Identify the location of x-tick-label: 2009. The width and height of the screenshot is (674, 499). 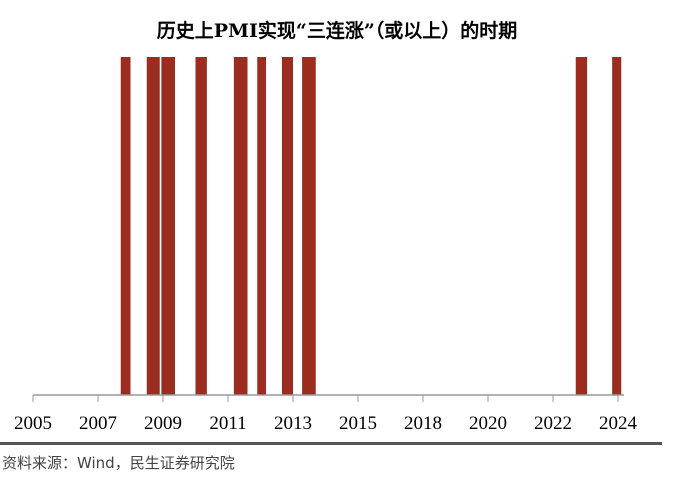
(163, 423).